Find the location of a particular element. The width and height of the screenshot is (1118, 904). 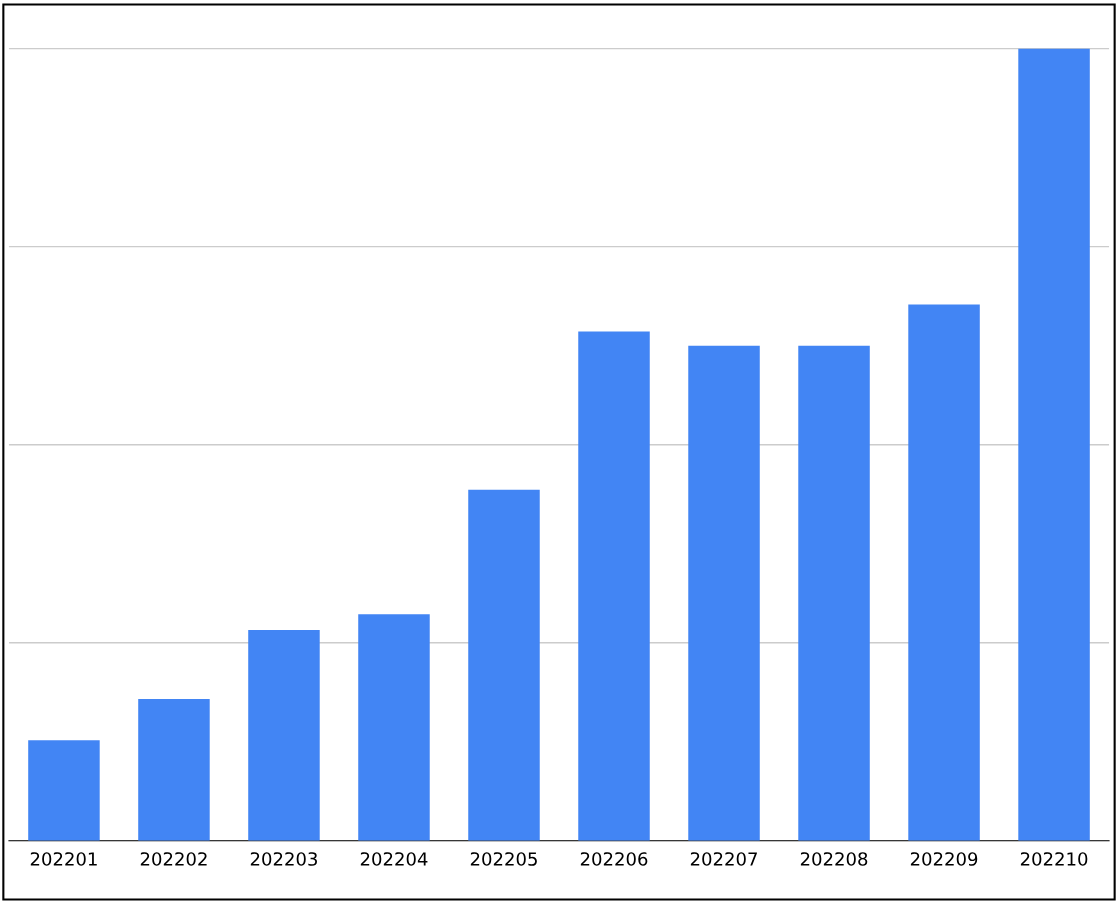

x-tick-label: 202202 is located at coordinates (173, 859).